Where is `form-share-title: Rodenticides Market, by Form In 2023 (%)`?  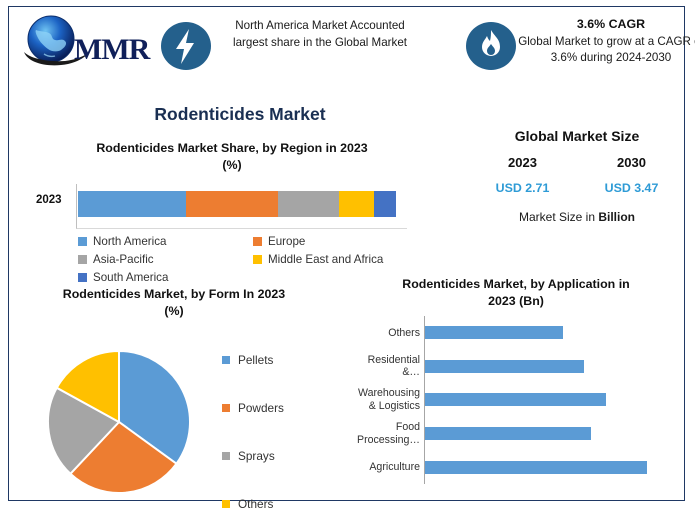
form-share-title: Rodenticides Market, by Form In 2023 (%) is located at coordinates (174, 303).